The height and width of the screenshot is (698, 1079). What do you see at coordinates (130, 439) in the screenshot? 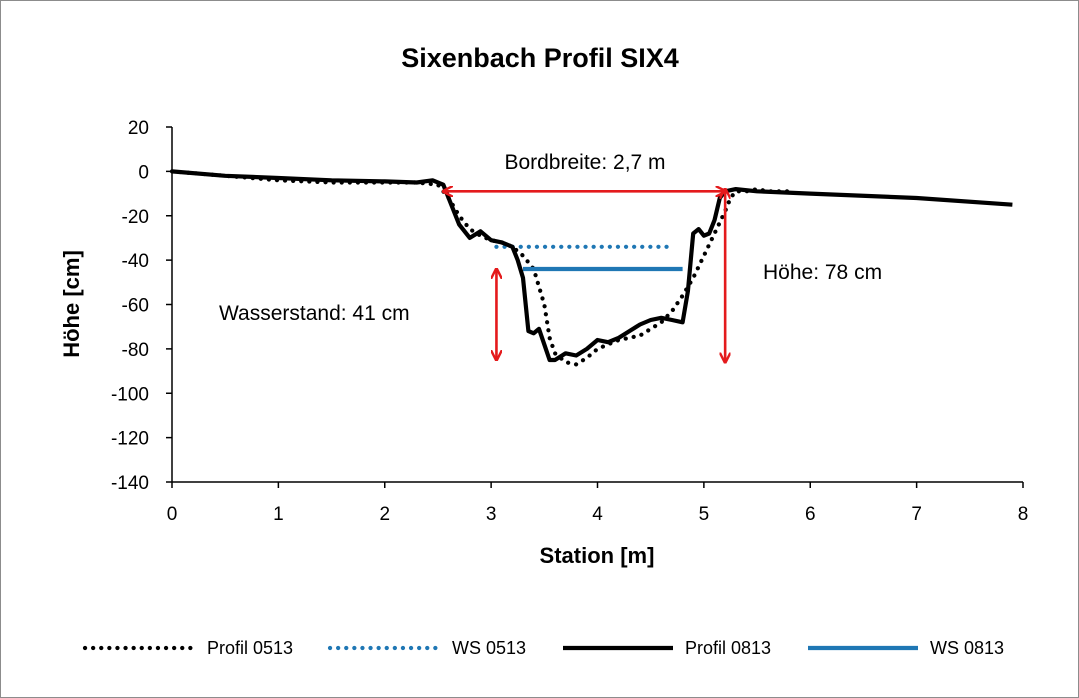
I see `y-tick-label: -120` at bounding box center [130, 439].